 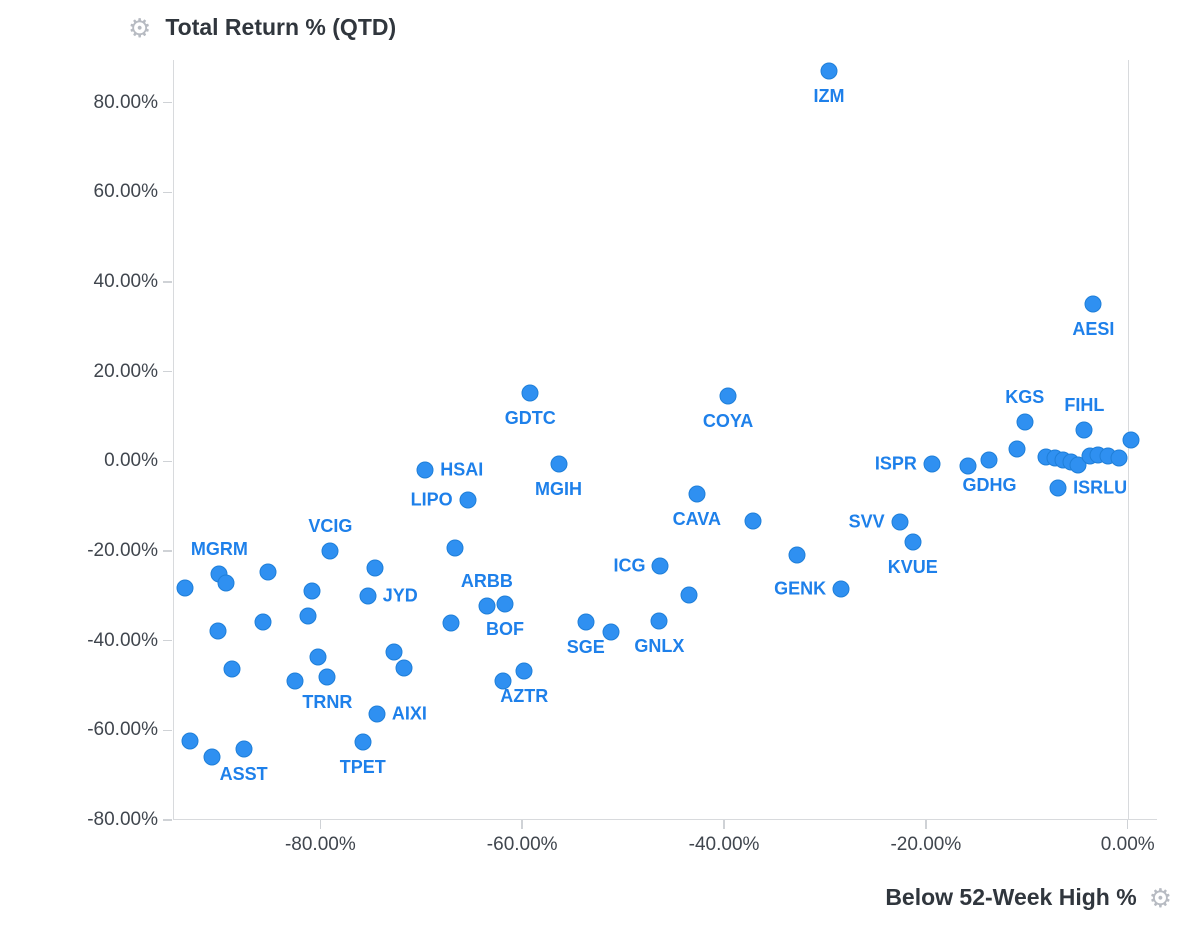 I want to click on y-tick-label: -20.00%, so click(x=122, y=550).